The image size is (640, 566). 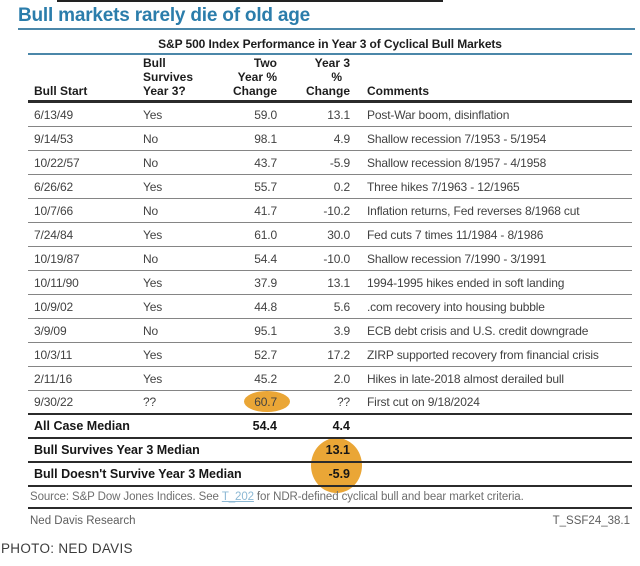 What do you see at coordinates (53, 186) in the screenshot?
I see `cell-bull-start: 6/26/62` at bounding box center [53, 186].